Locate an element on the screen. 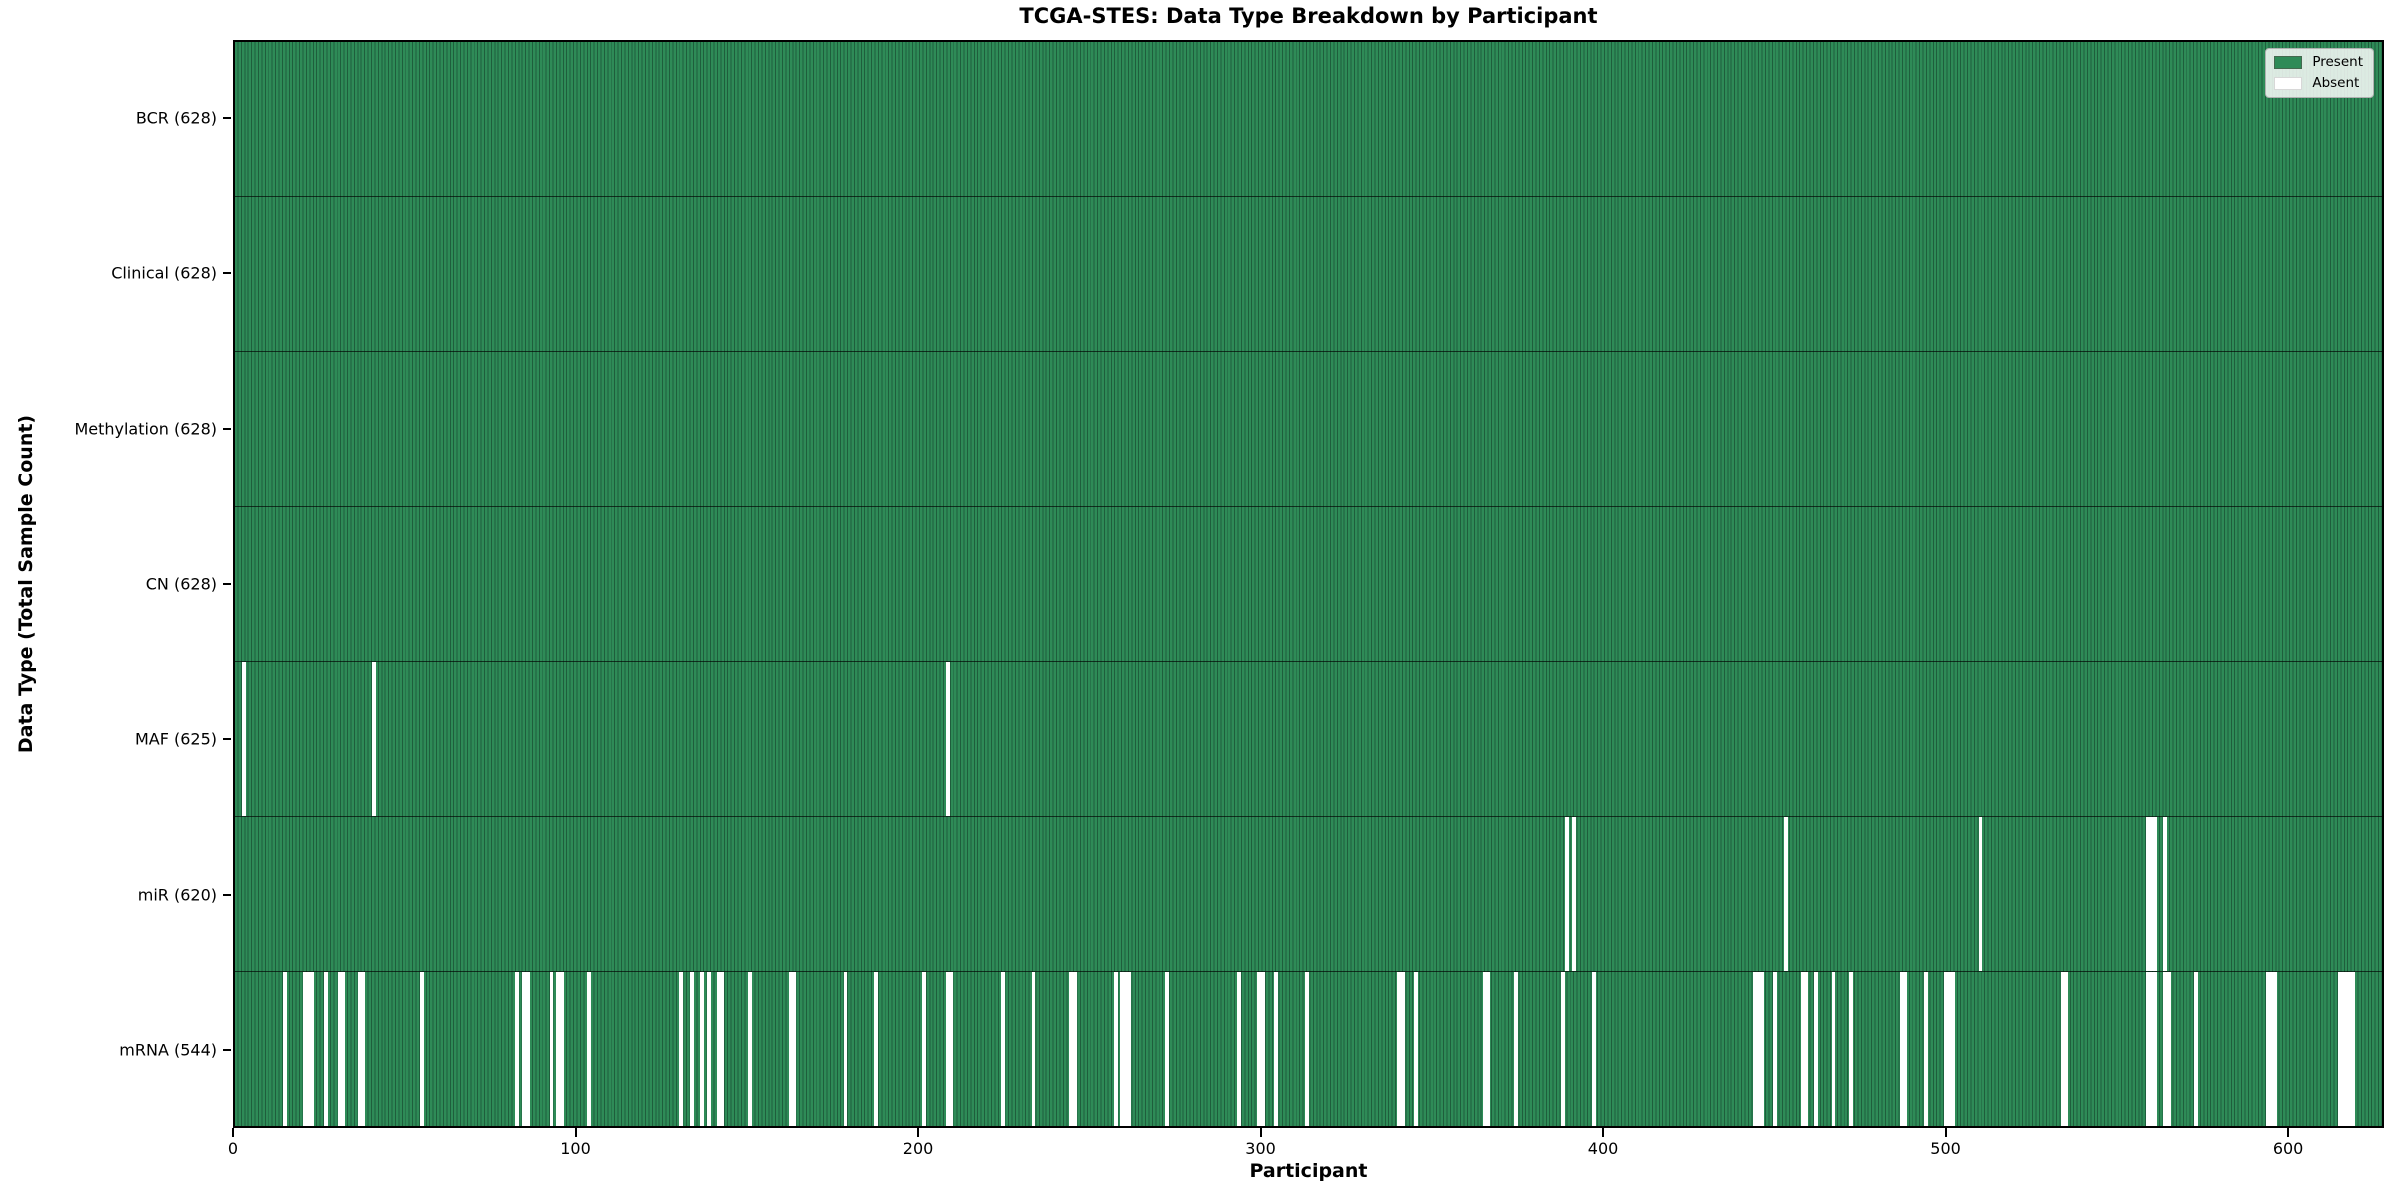 This screenshot has width=2400, height=1200. y-tick-label: Clinical (628) is located at coordinates (164, 273).